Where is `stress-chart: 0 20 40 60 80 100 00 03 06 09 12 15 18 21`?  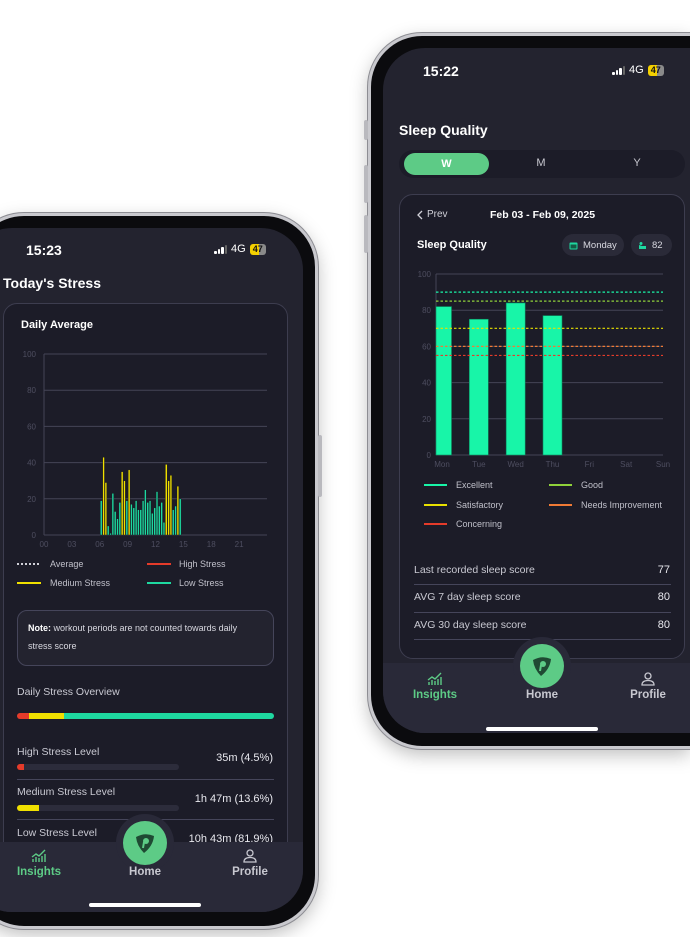
stress-chart: 0 20 40 60 80 100 00 03 06 09 12 15 18 21 is located at coordinates (145, 449).